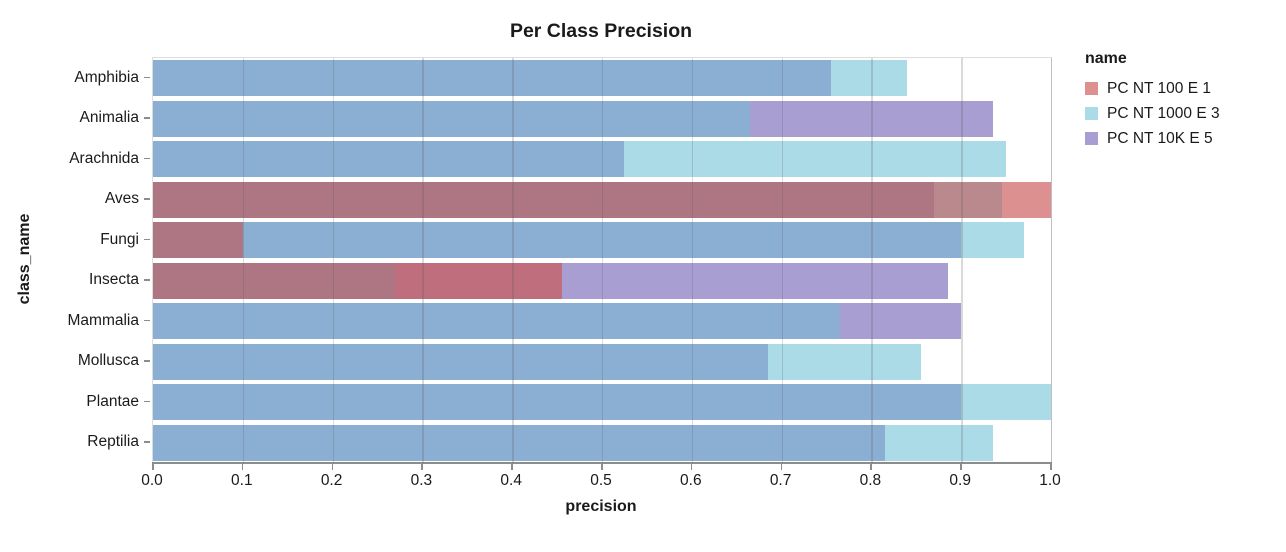 Image resolution: width=1286 pixels, height=552 pixels. I want to click on y-tick-label-reptilia: Reptilia, so click(113, 442).